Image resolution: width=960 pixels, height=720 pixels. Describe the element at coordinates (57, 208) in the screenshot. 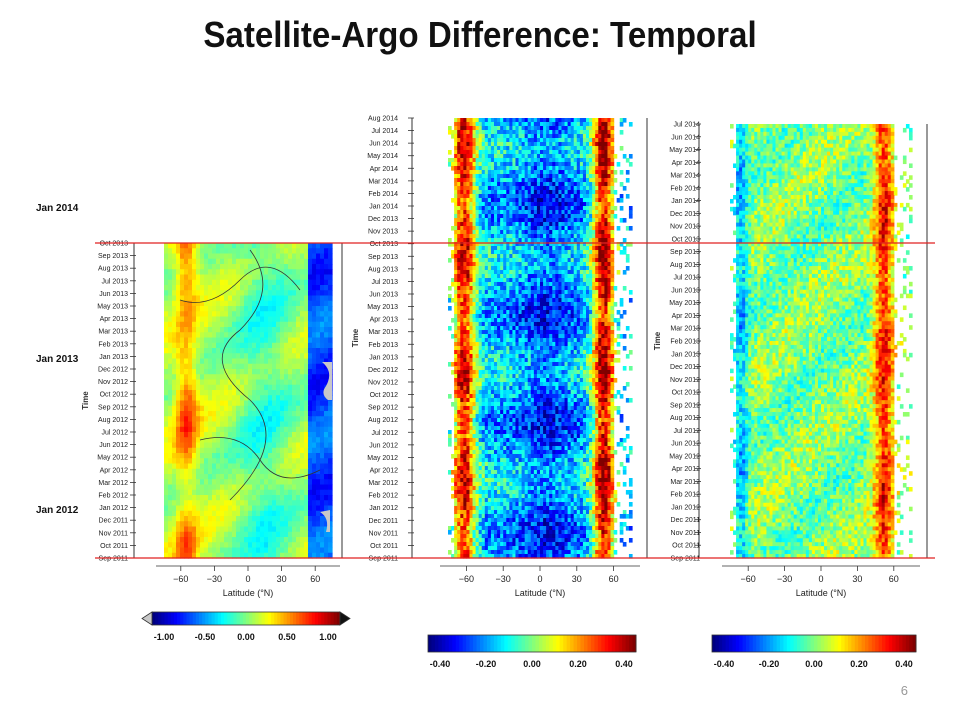

I see `year-label-2014: Jan 2014` at that location.